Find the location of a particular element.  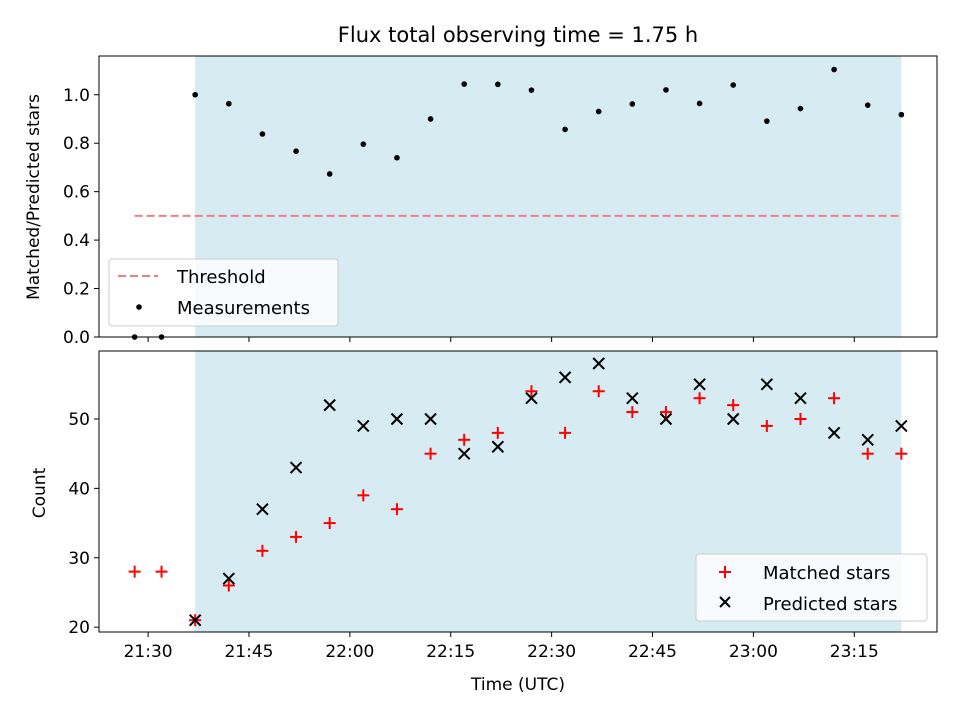

x-tick-label: 23:15 is located at coordinates (854, 652).